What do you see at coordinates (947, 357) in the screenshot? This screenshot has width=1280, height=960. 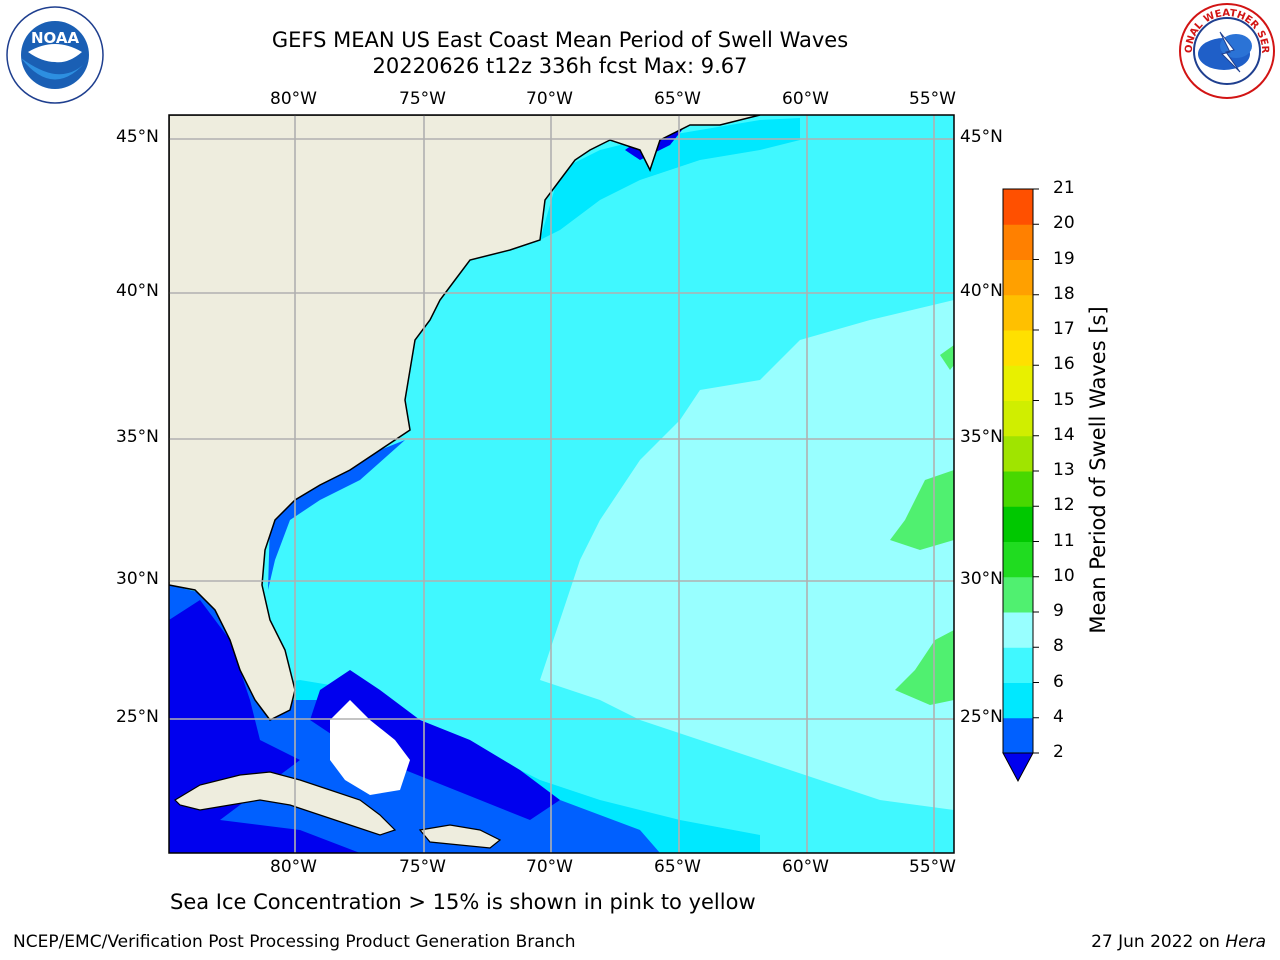 I see `swell-region-9-10-c` at bounding box center [947, 357].